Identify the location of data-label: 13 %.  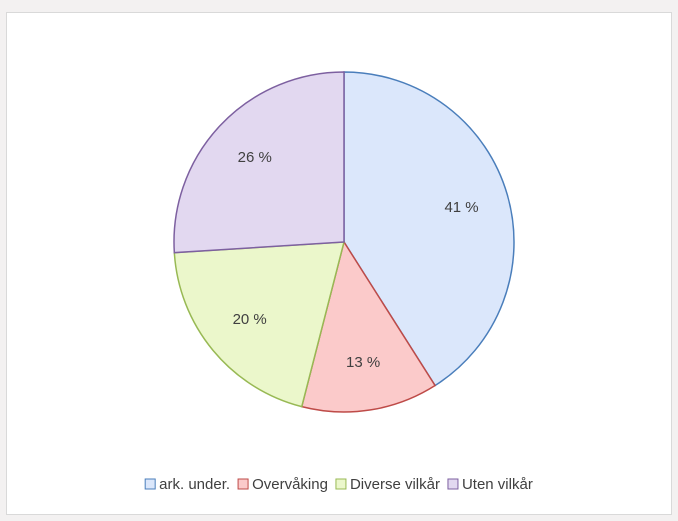
(363, 362).